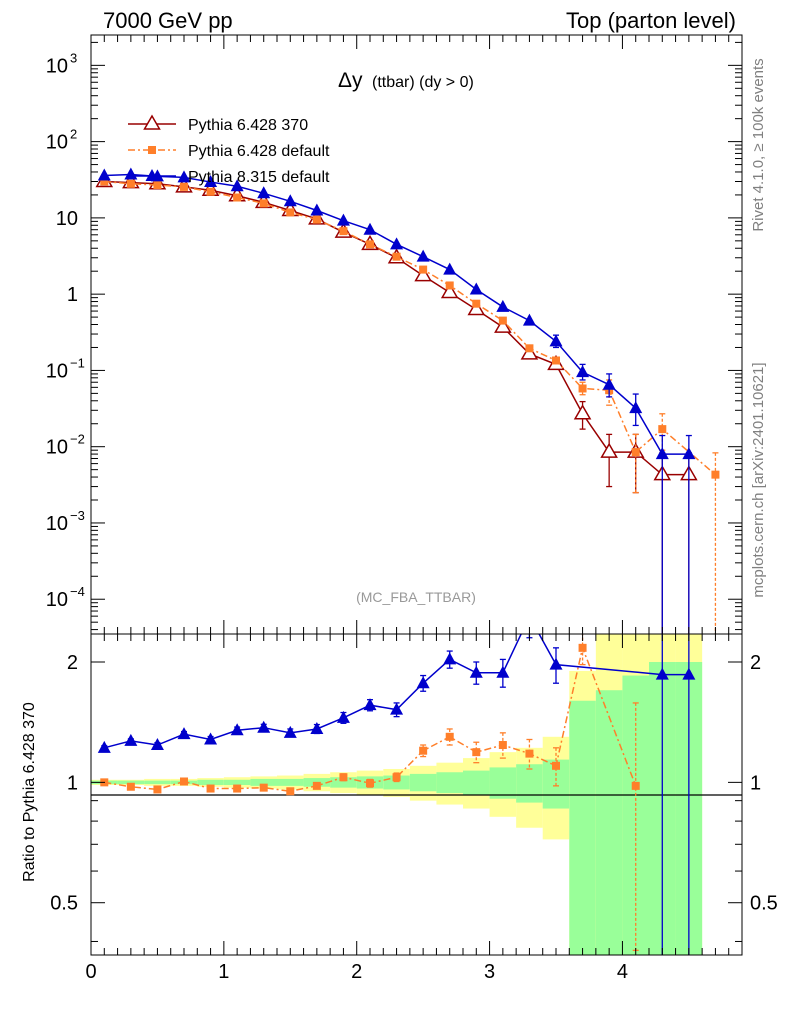 The width and height of the screenshot is (786, 1024). What do you see at coordinates (350, 80) in the screenshot?
I see `plot-title-main: Δy` at bounding box center [350, 80].